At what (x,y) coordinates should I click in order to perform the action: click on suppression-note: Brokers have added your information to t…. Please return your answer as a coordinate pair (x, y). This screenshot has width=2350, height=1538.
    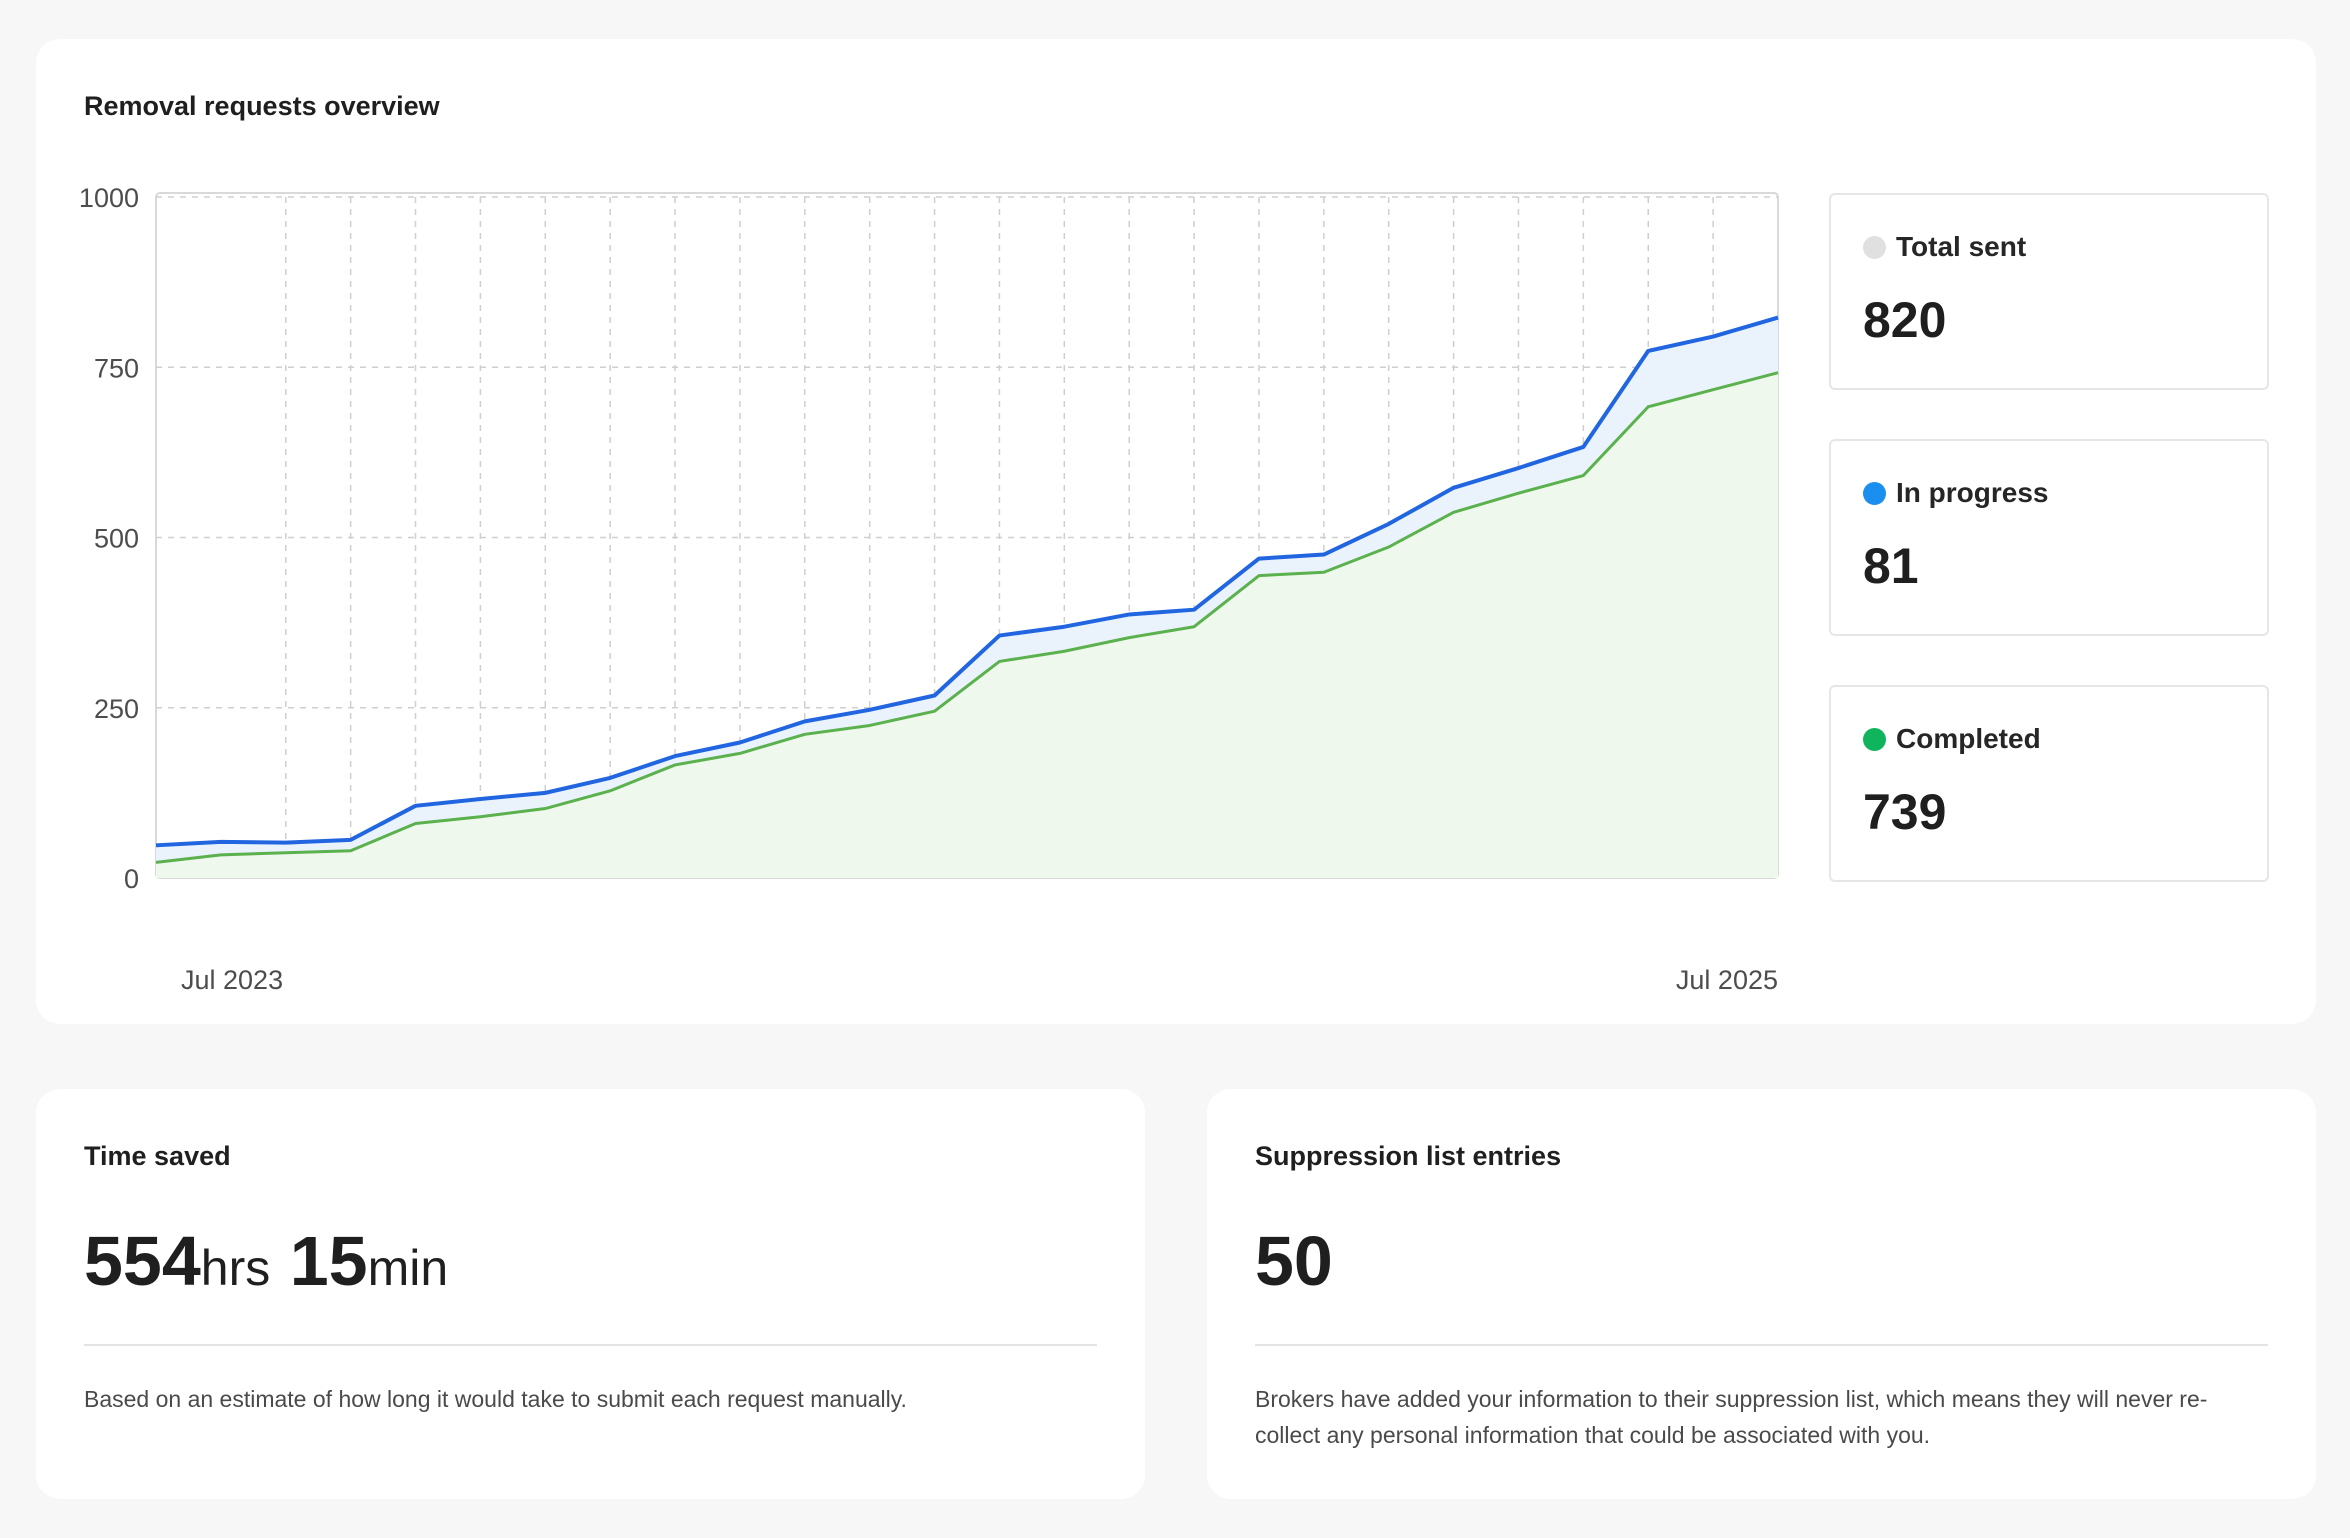
    Looking at the image, I should click on (1731, 1417).